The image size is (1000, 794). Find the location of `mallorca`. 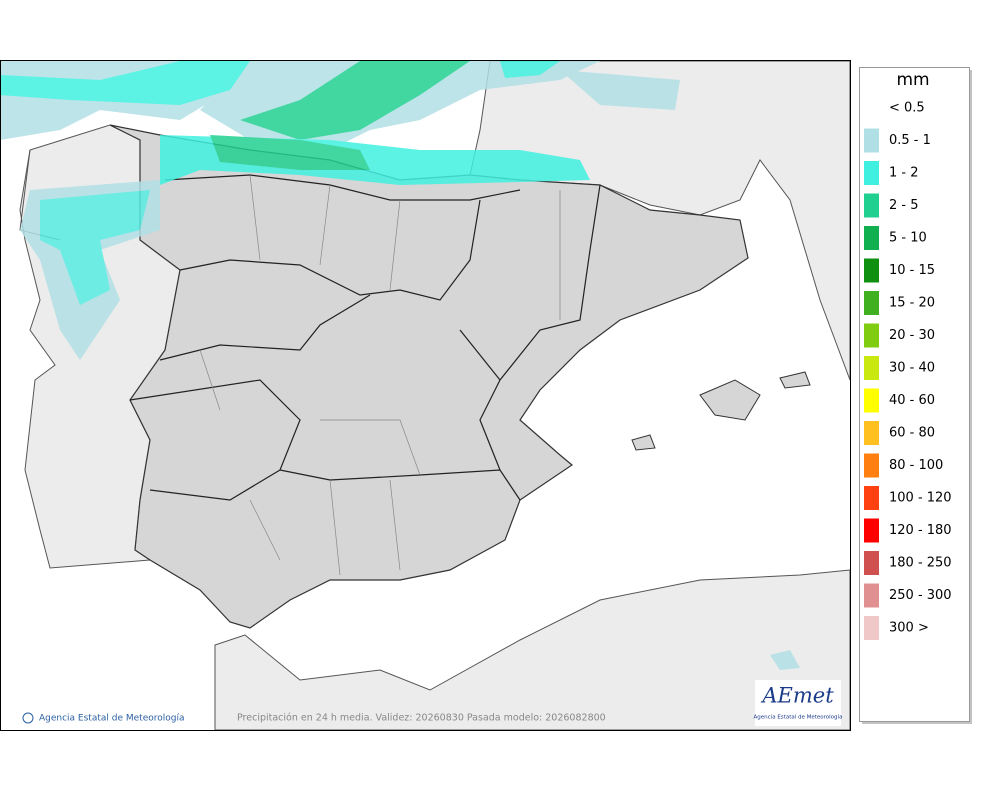

mallorca is located at coordinates (730, 400).